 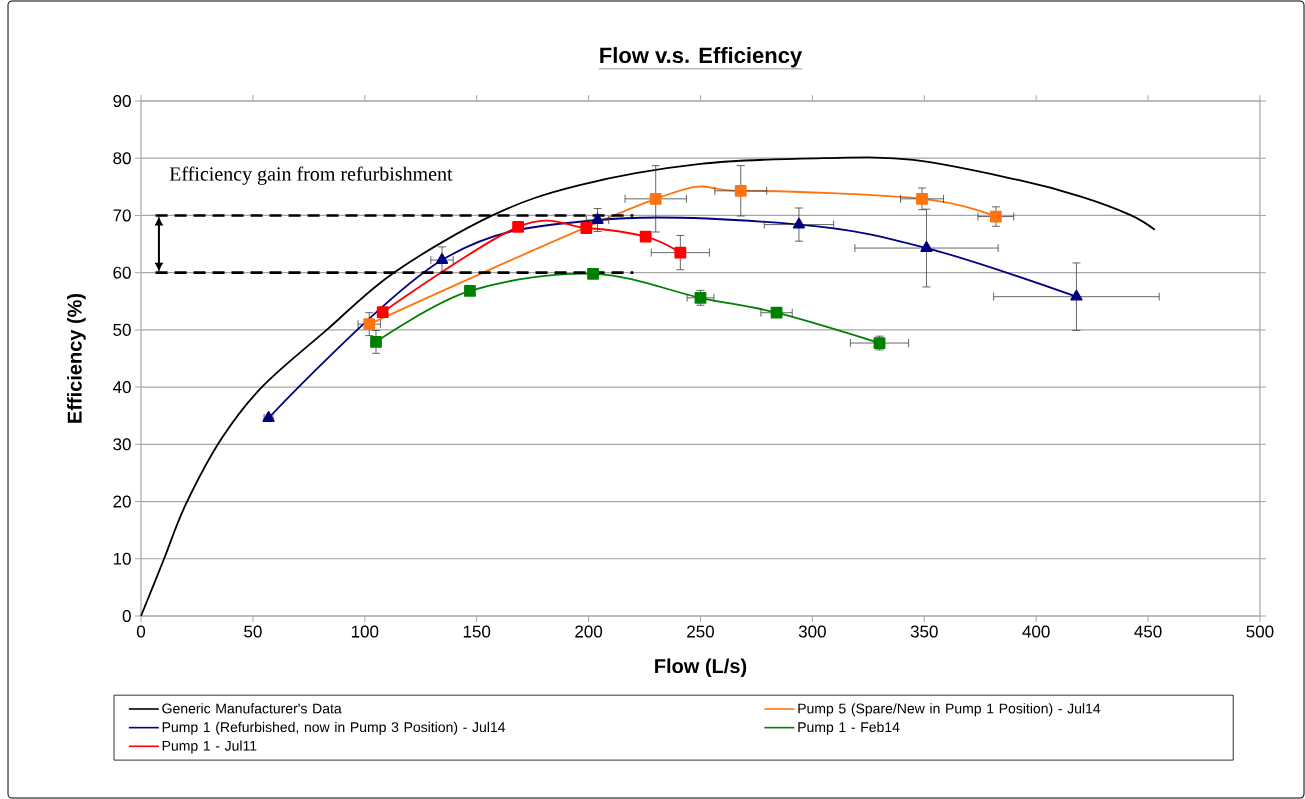 What do you see at coordinates (126, 616) in the screenshot?
I see `y-tick-label: 0` at bounding box center [126, 616].